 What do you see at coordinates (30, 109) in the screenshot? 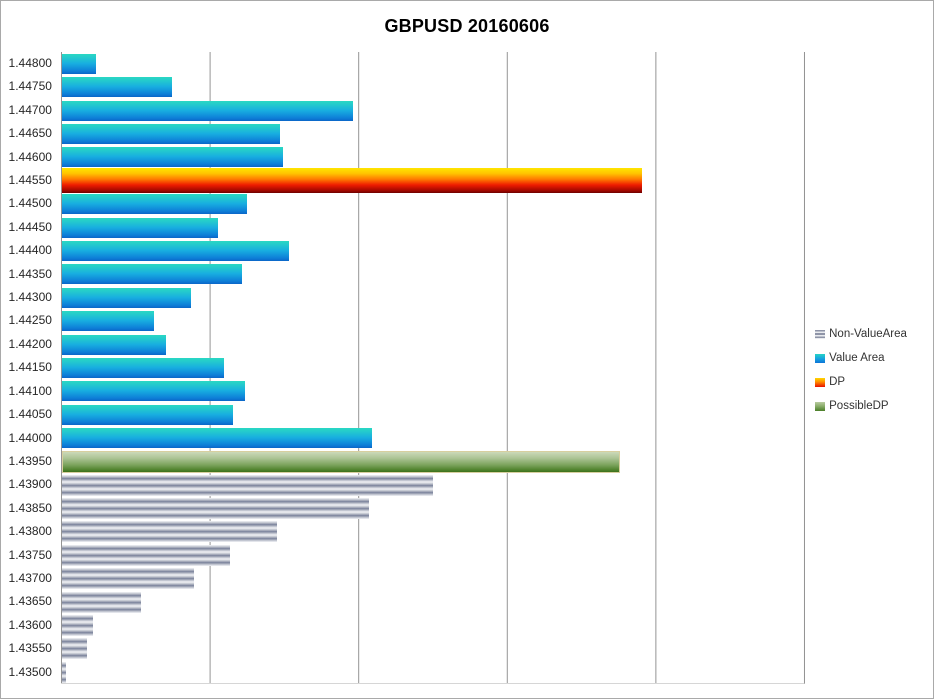
I see `y-axis-label: 1.44700` at bounding box center [30, 109].